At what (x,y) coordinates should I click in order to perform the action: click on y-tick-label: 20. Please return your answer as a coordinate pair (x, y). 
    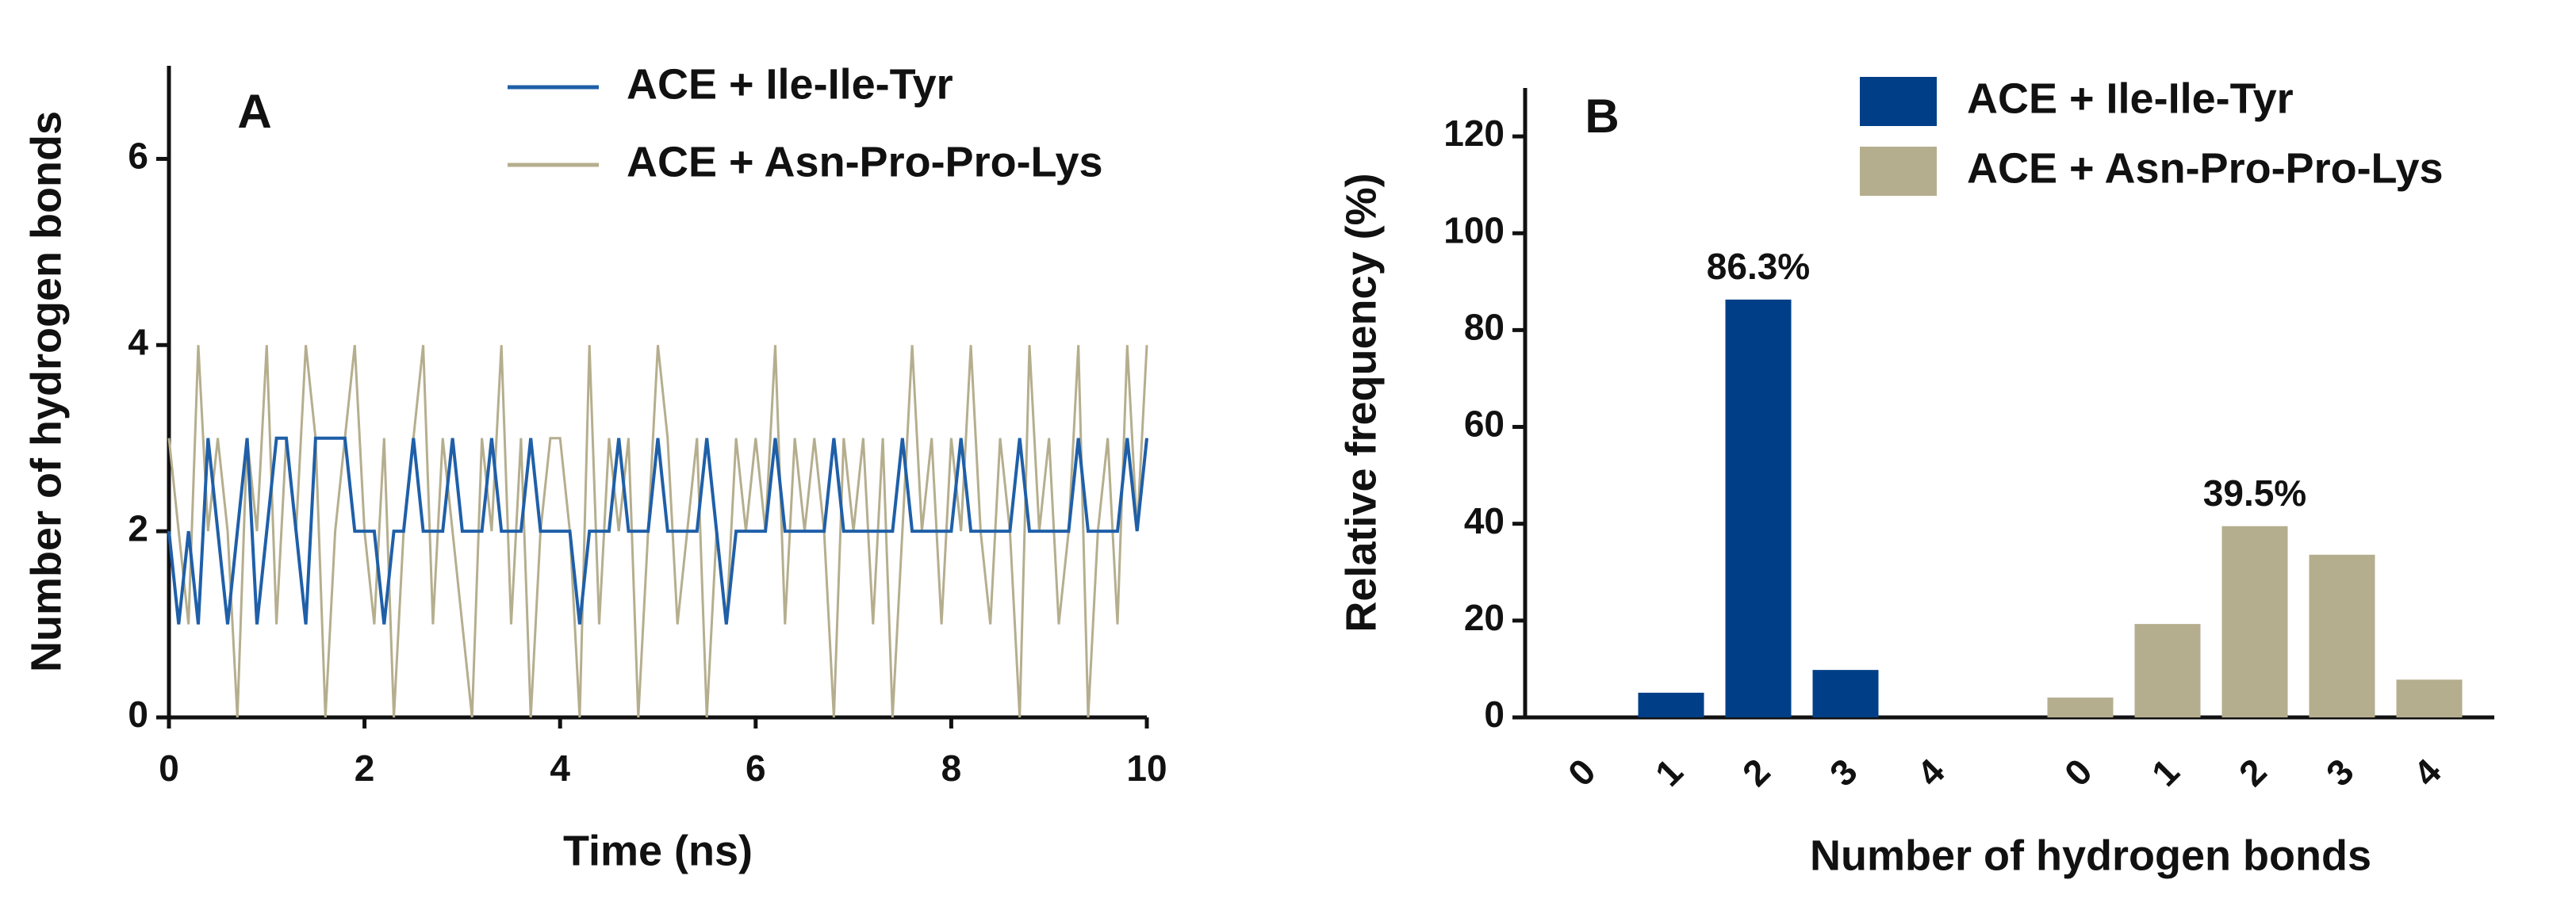
    Looking at the image, I should click on (1485, 617).